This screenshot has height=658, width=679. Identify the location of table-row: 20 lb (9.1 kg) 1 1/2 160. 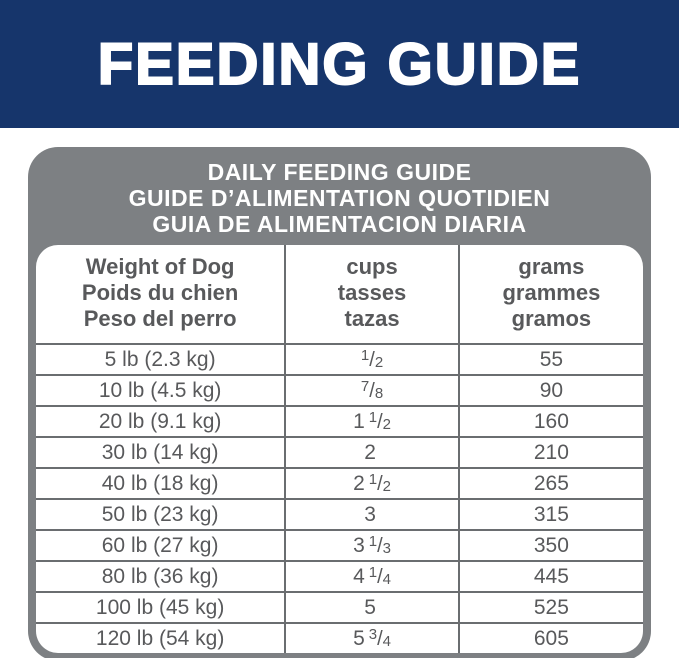
(339, 420).